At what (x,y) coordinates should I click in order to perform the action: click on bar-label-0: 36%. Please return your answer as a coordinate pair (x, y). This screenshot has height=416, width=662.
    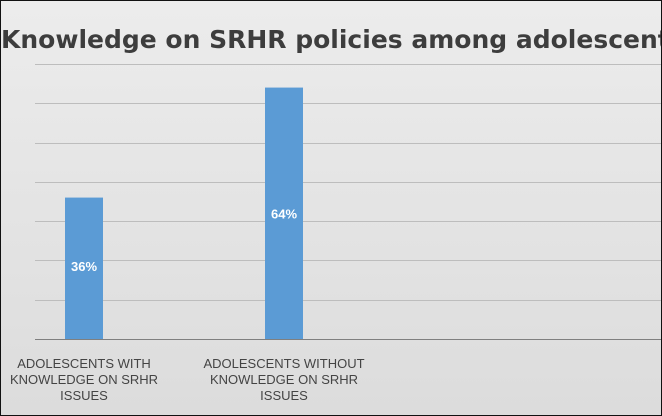
    Looking at the image, I should click on (84, 266).